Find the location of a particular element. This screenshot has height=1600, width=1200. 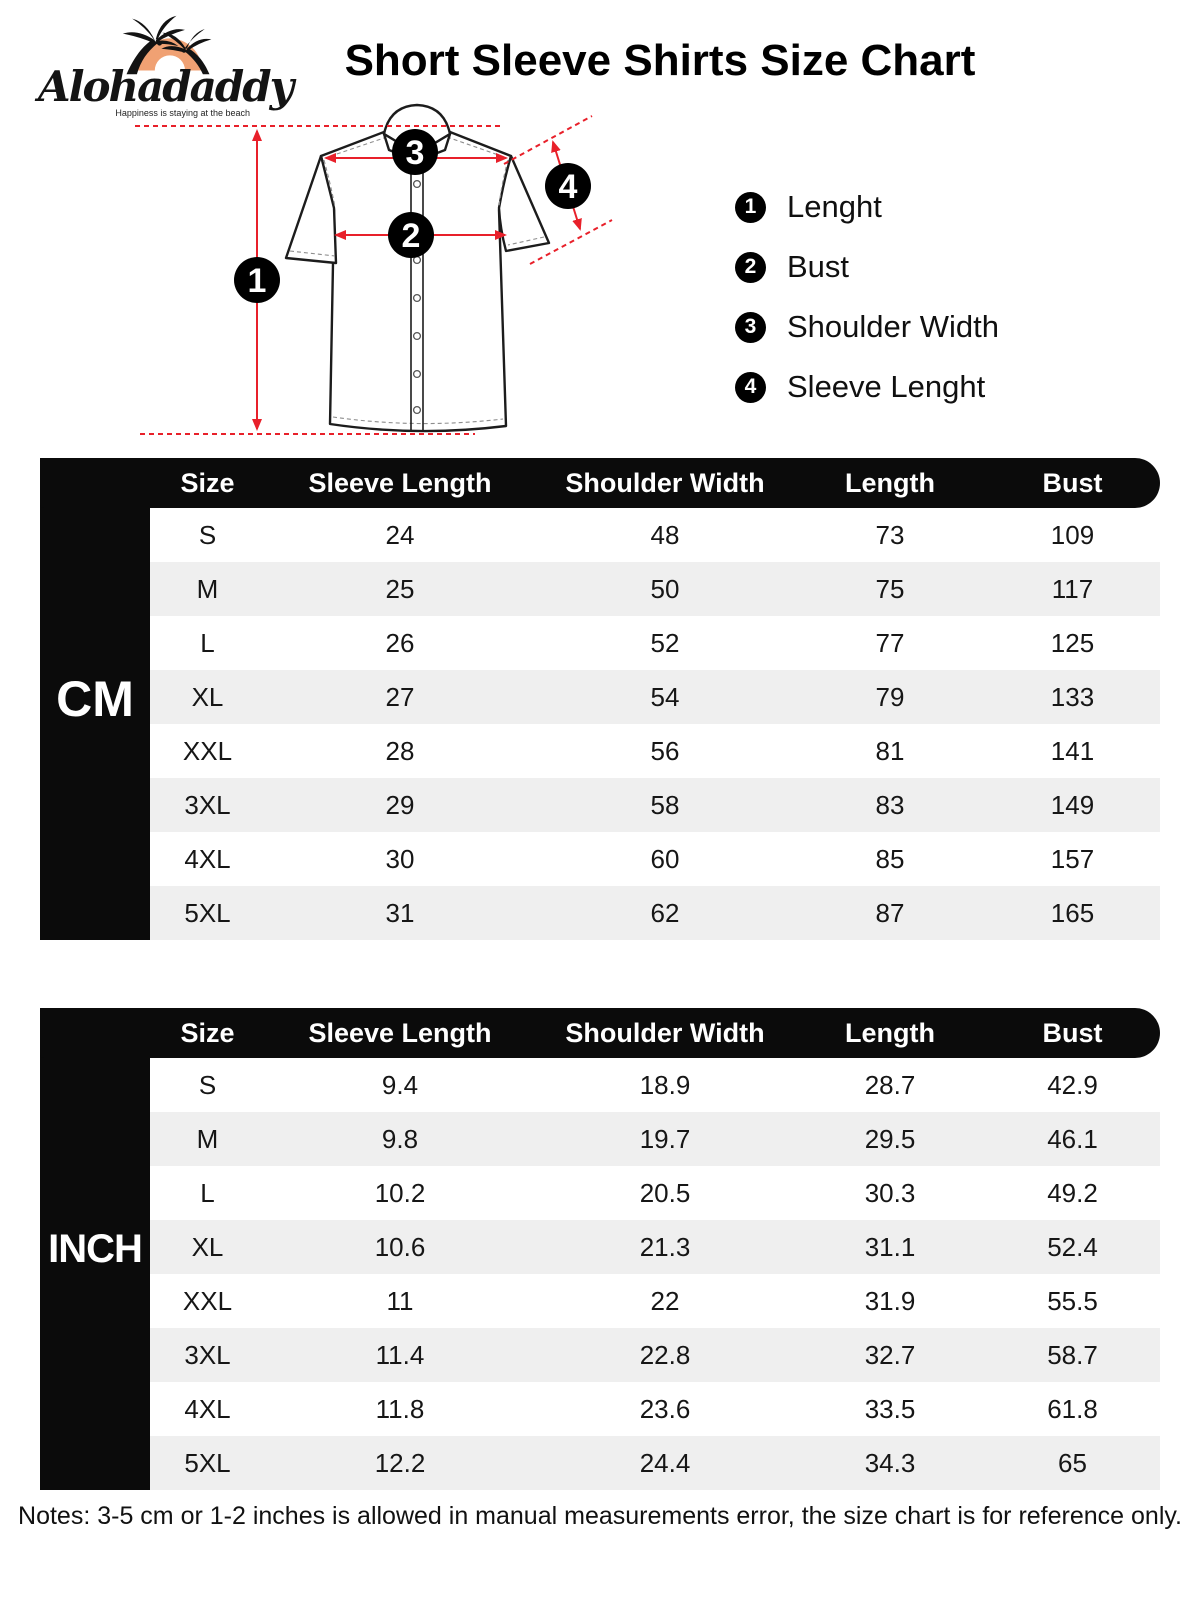

table-cell: 31 is located at coordinates (400, 913).